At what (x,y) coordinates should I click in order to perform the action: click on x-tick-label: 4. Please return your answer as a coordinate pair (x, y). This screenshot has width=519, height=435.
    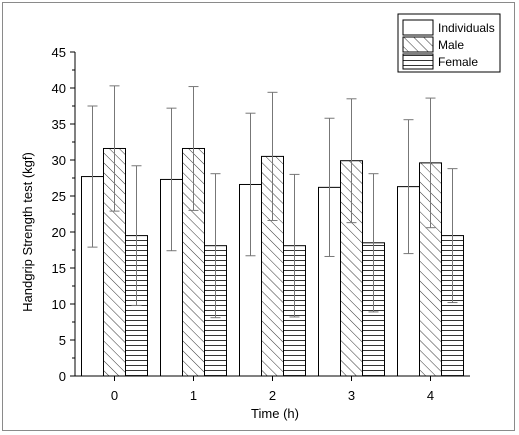
    Looking at the image, I should click on (430, 395).